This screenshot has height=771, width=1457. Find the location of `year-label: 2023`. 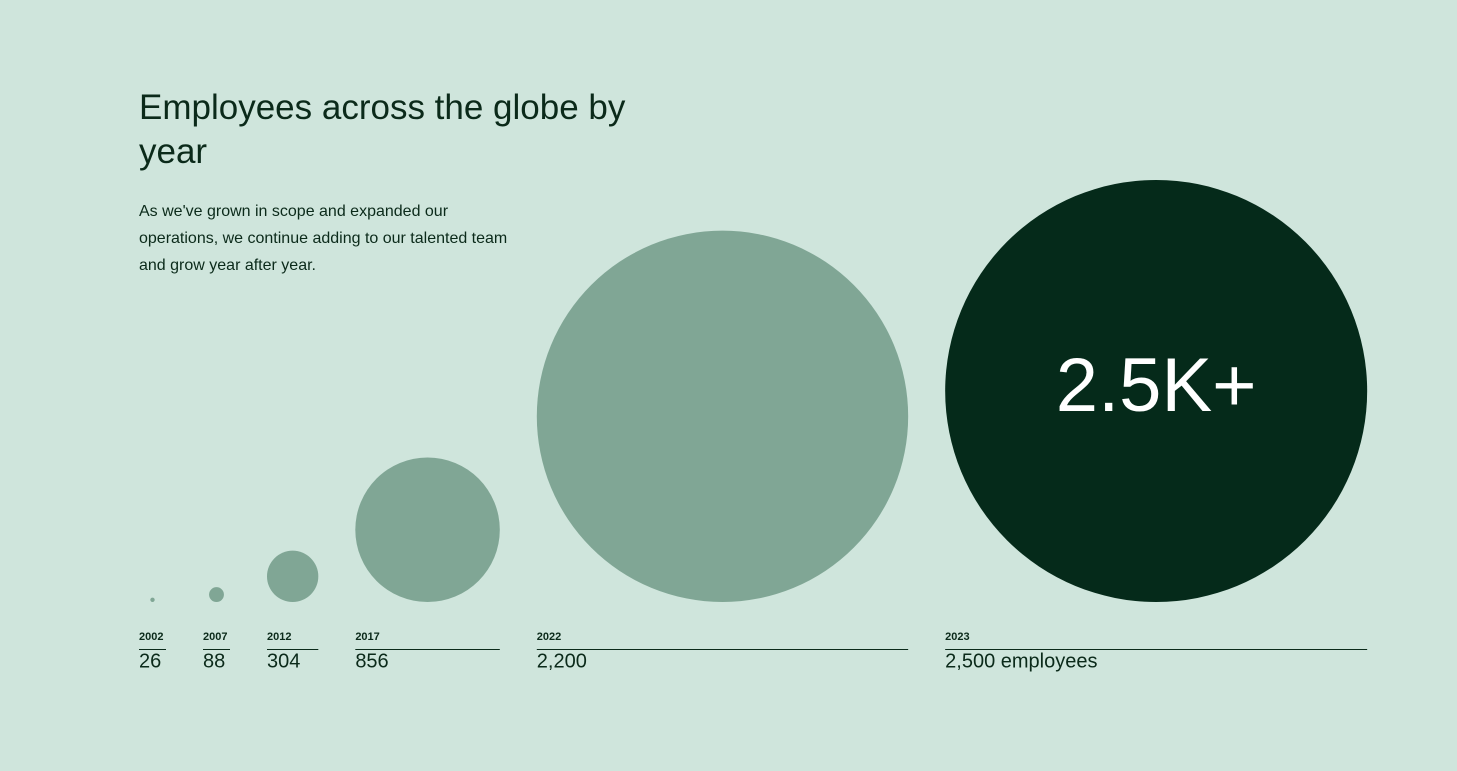

year-label: 2023 is located at coordinates (957, 637).